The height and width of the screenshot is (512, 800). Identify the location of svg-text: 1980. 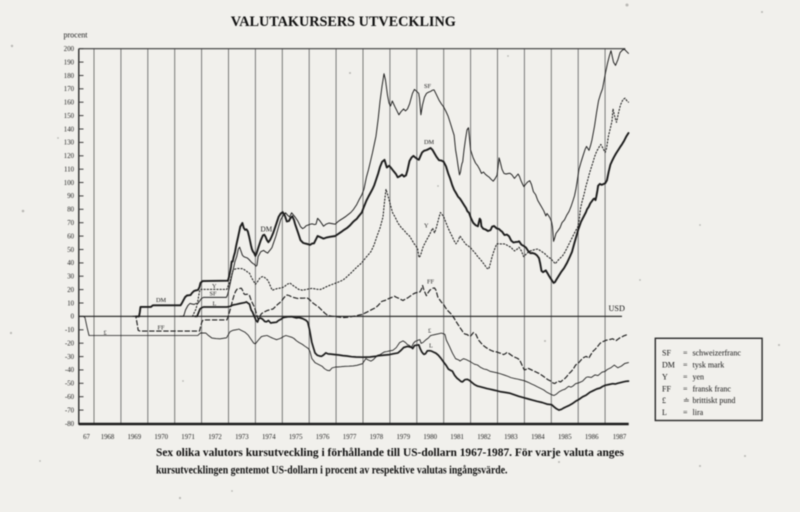
(430, 437).